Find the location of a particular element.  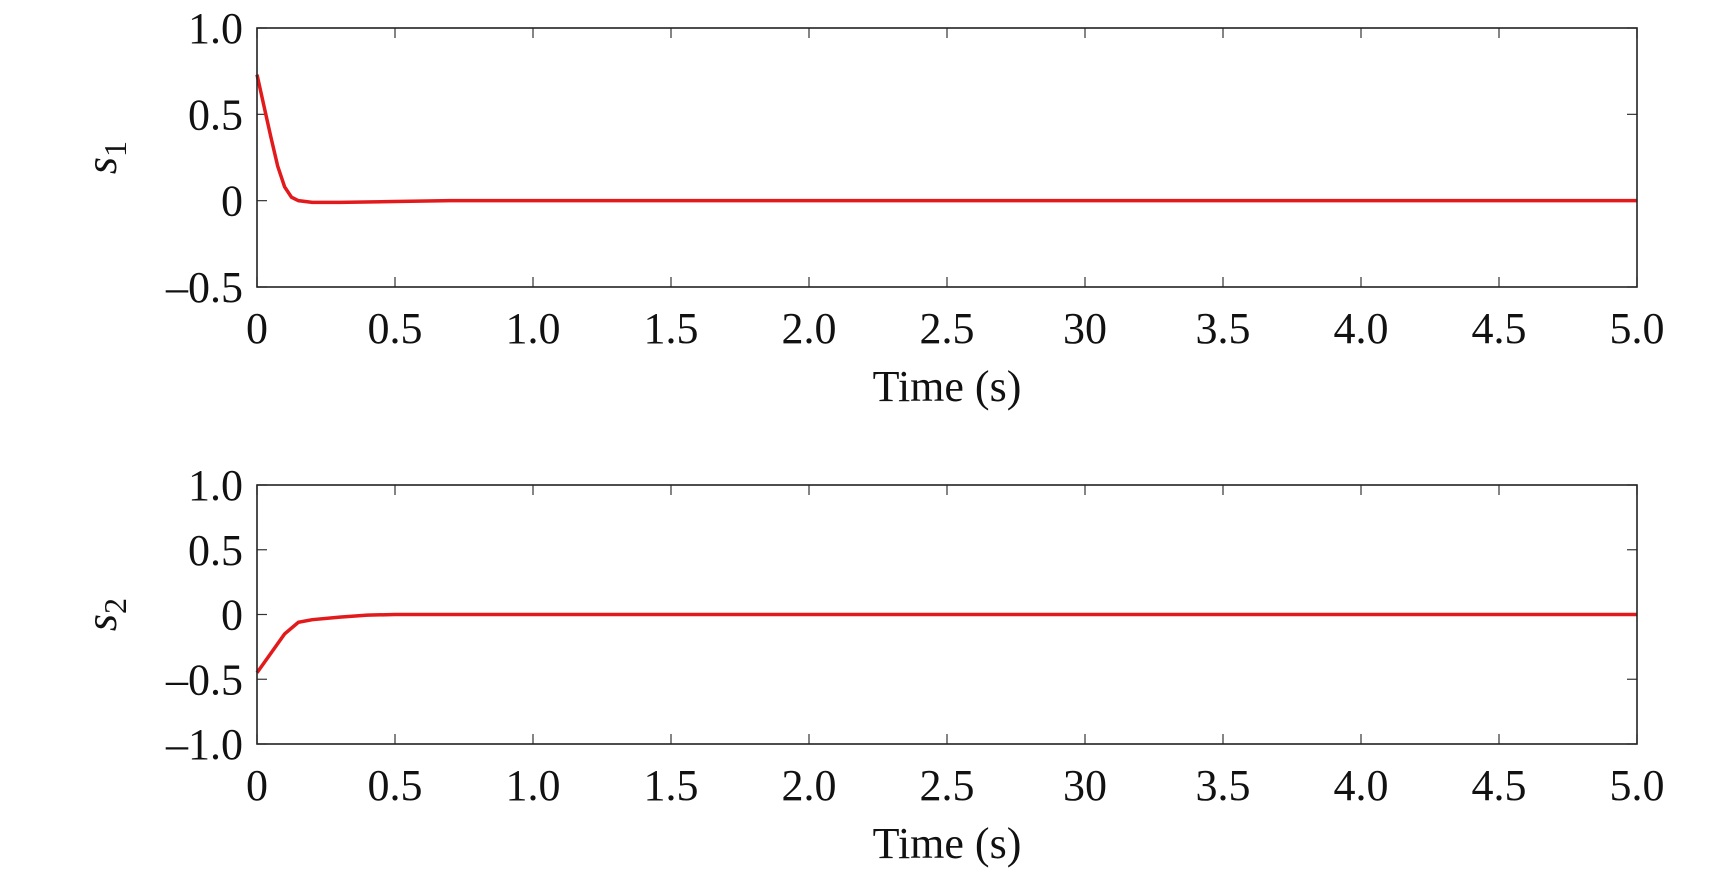

y-tick-label: –1.0 is located at coordinates (204, 744).